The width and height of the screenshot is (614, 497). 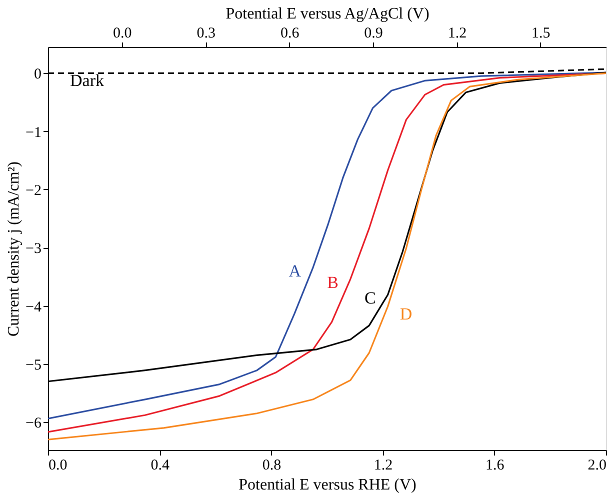 I want to click on y-tick-label: −3, so click(x=34, y=249).